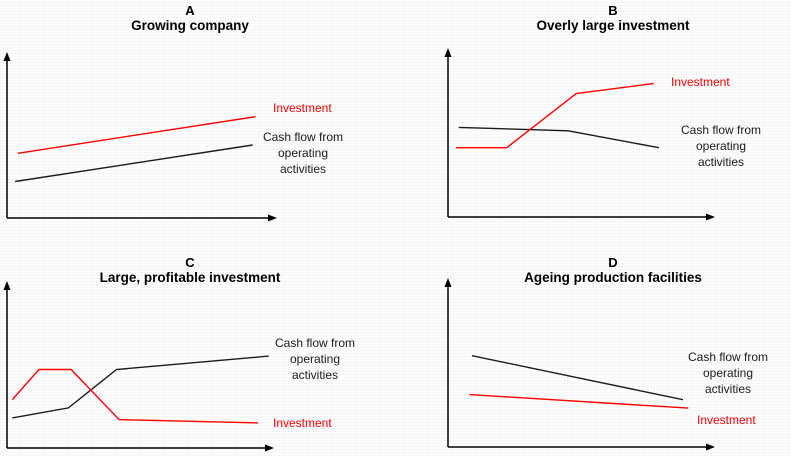  I want to click on panel-c-chart-canvas, so click(138, 366).